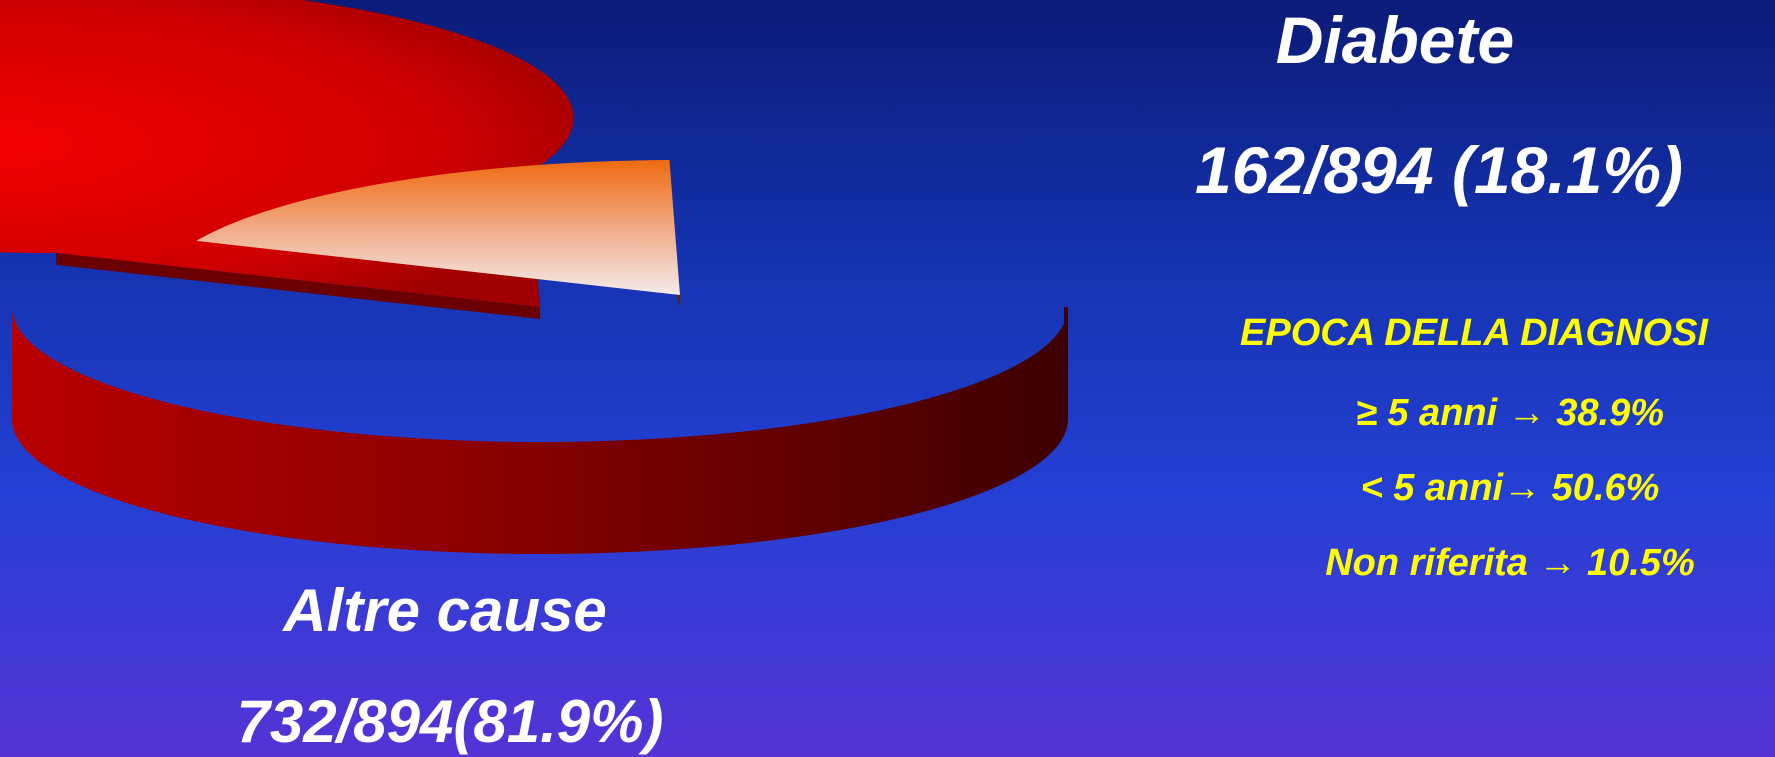 This screenshot has height=757, width=1775. What do you see at coordinates (1066, 363) in the screenshot?
I see `slice-edge-altre-cause` at bounding box center [1066, 363].